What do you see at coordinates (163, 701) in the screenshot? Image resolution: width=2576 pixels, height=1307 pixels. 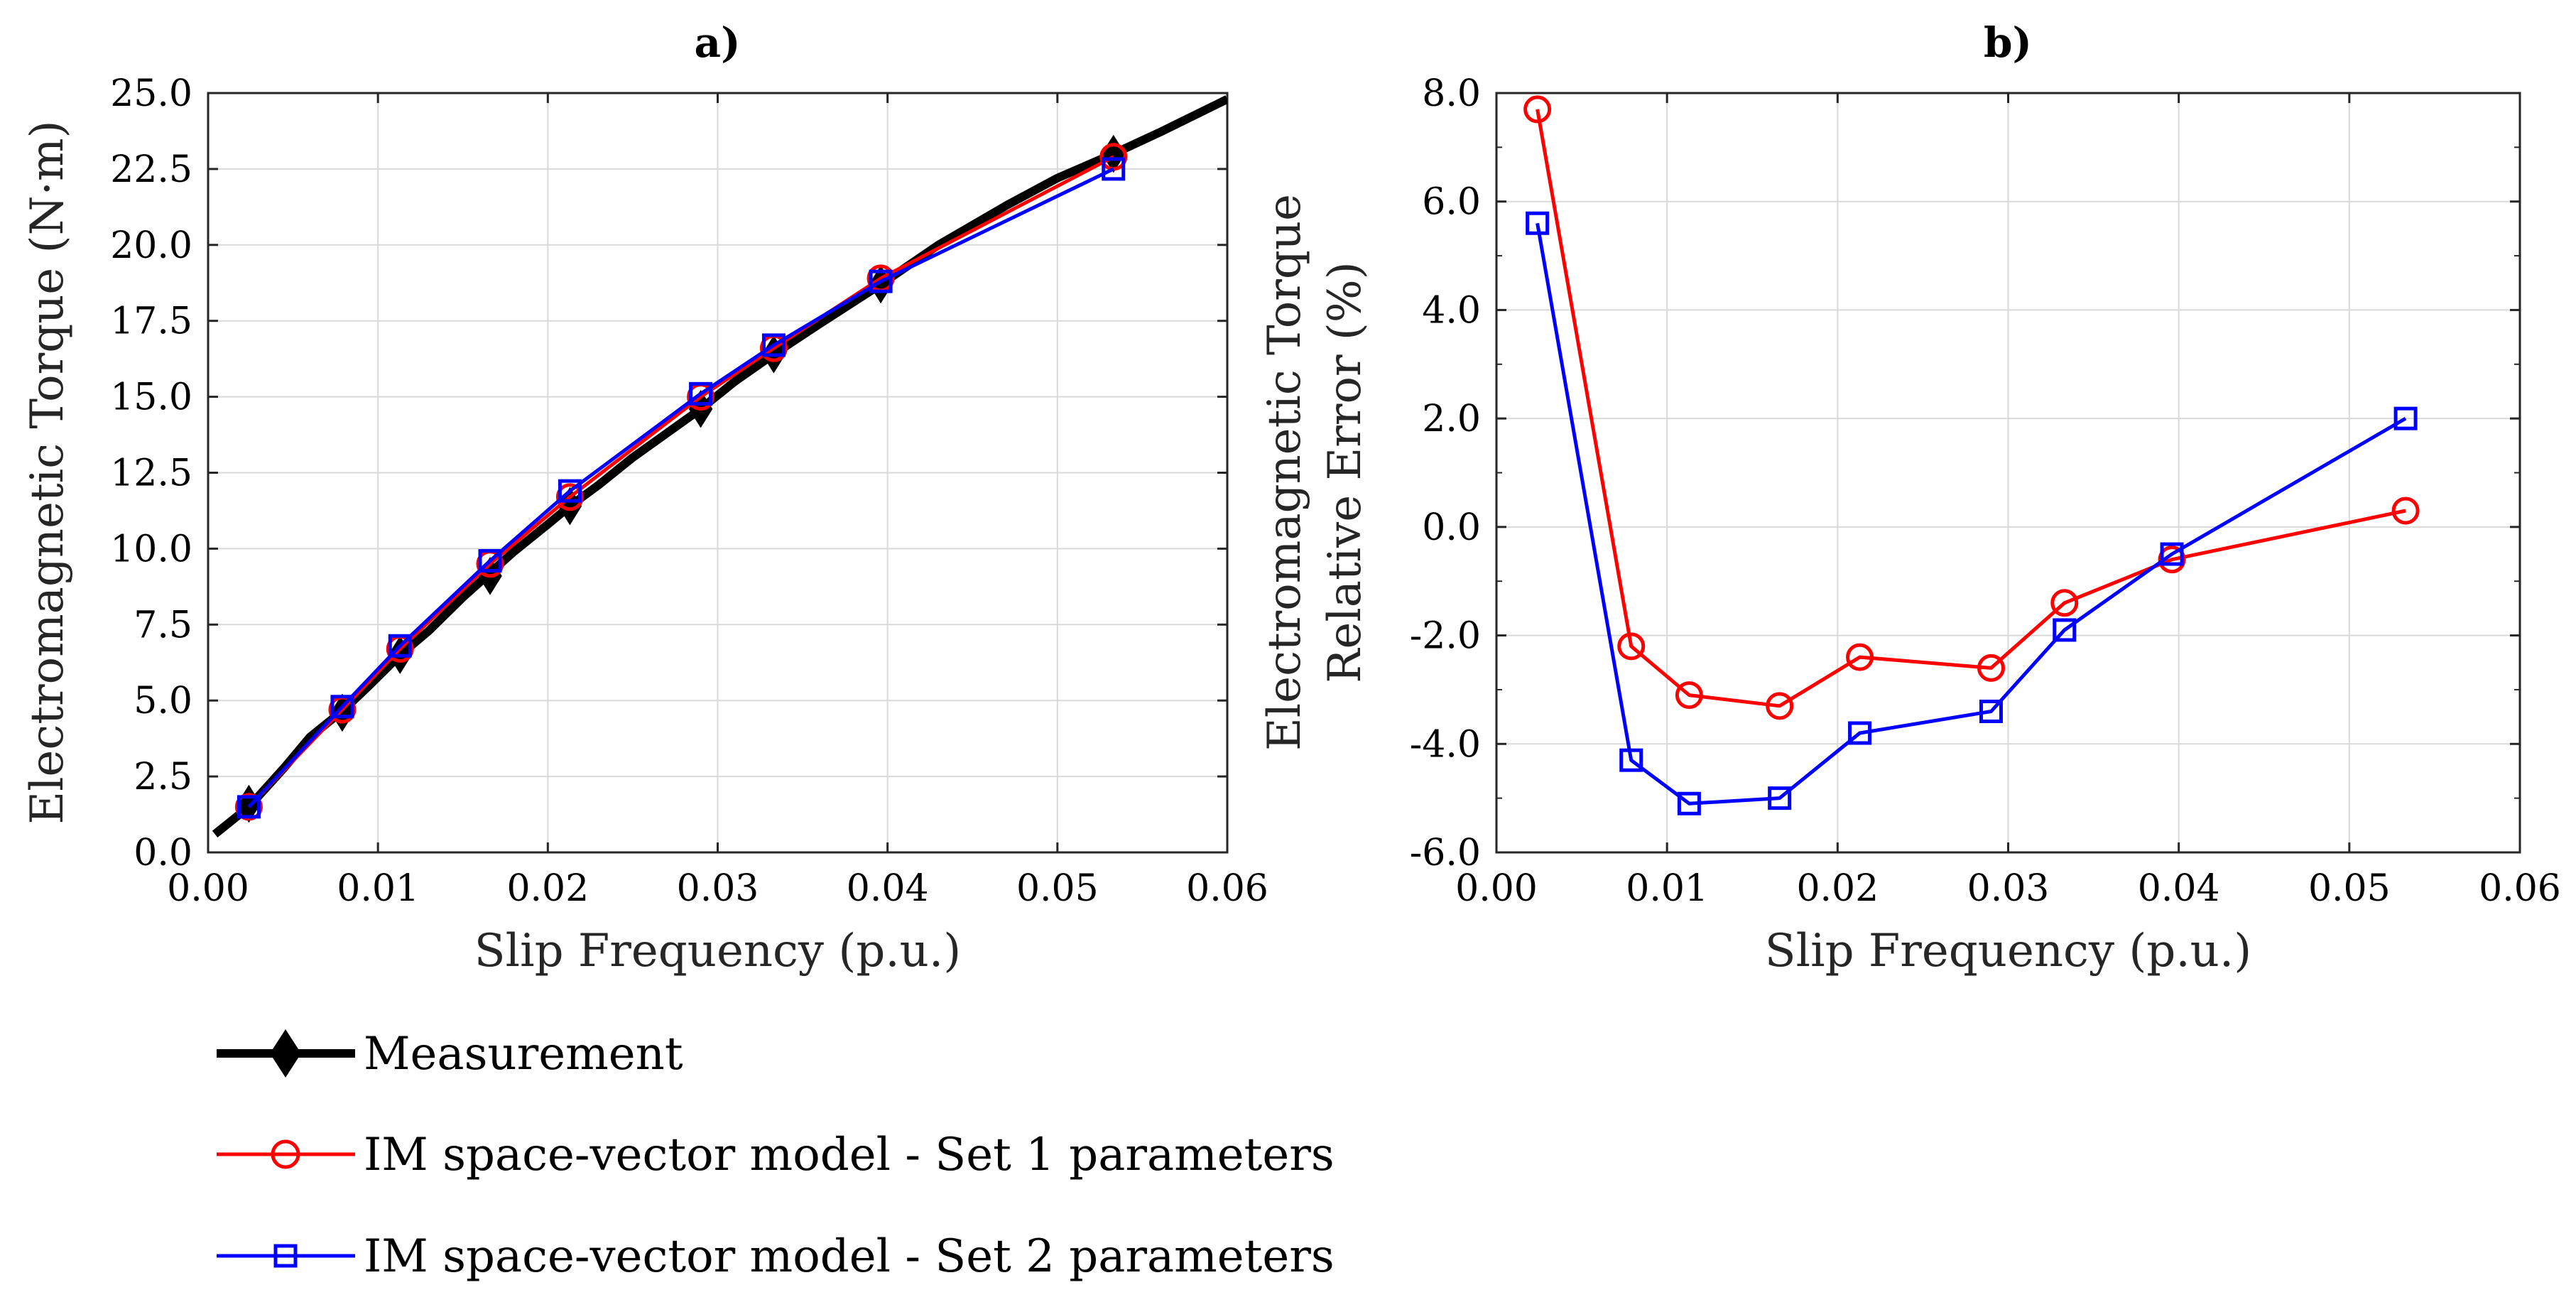 I see `y-tick-label: 5.0` at bounding box center [163, 701].